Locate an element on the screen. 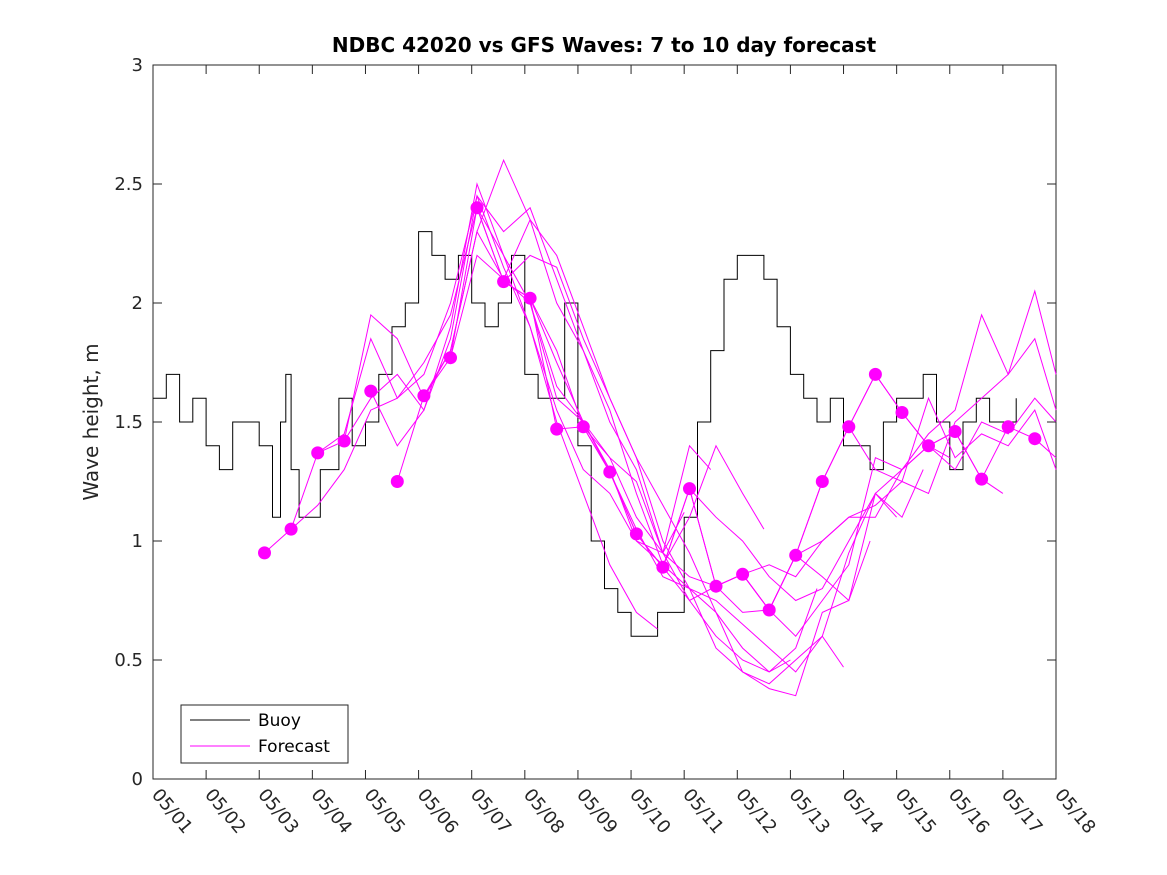 This screenshot has height=875, width=1167. legend-buoy-label: Buoy is located at coordinates (279, 721).